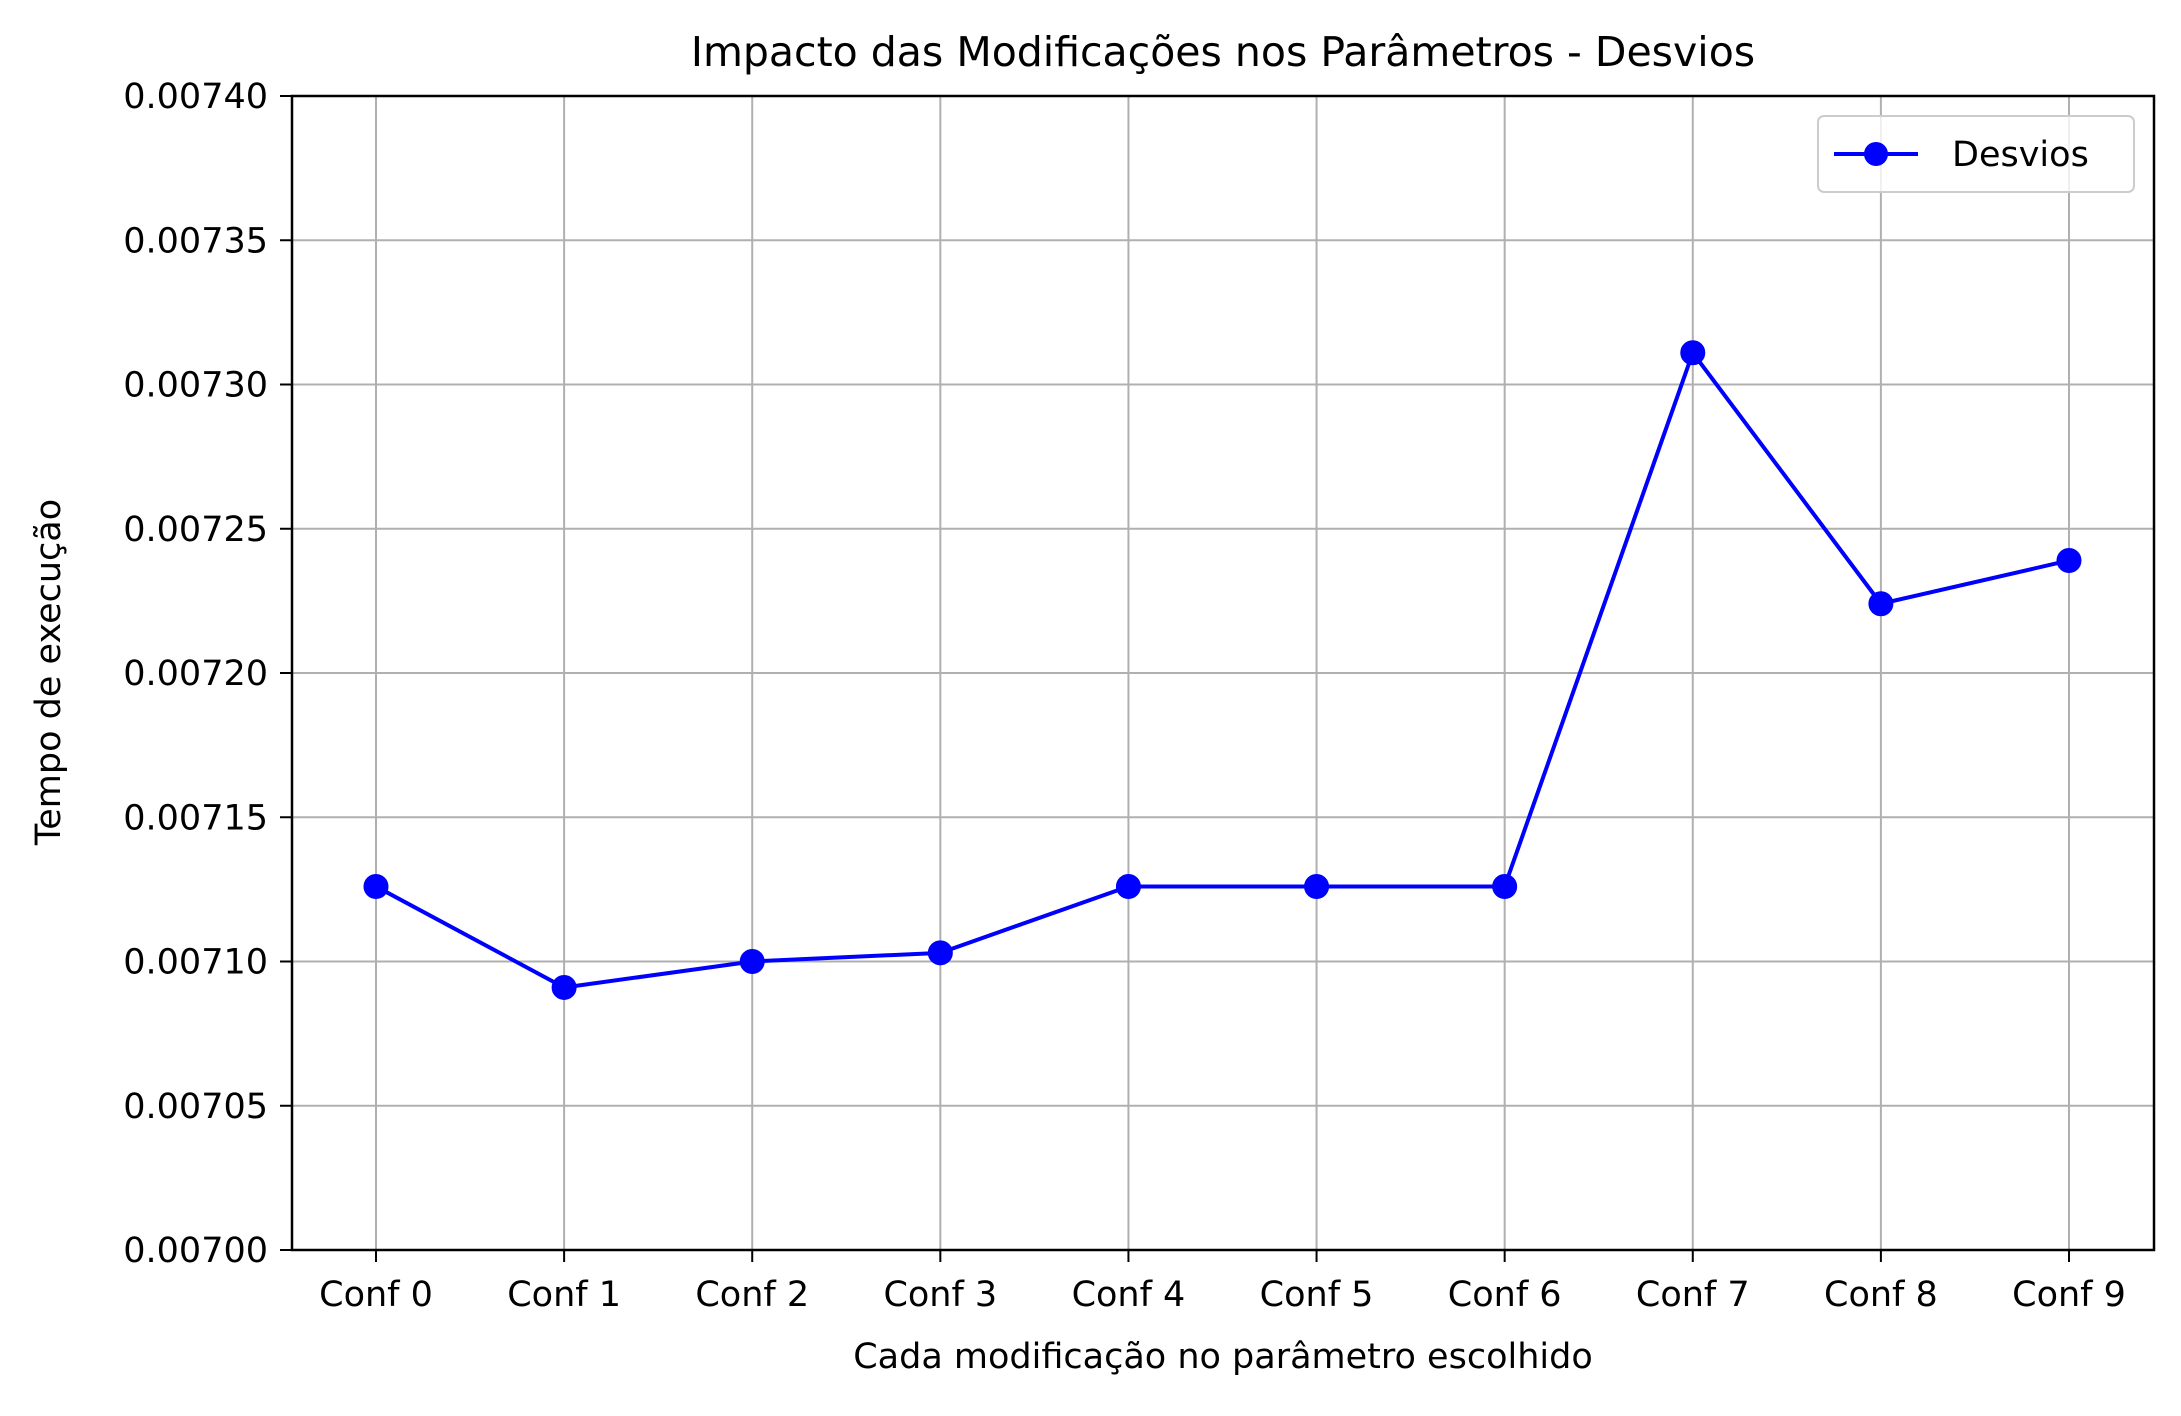 The image size is (2181, 1416). Describe the element at coordinates (1129, 1295) in the screenshot. I see `x-tick-label: Conf 4` at that location.